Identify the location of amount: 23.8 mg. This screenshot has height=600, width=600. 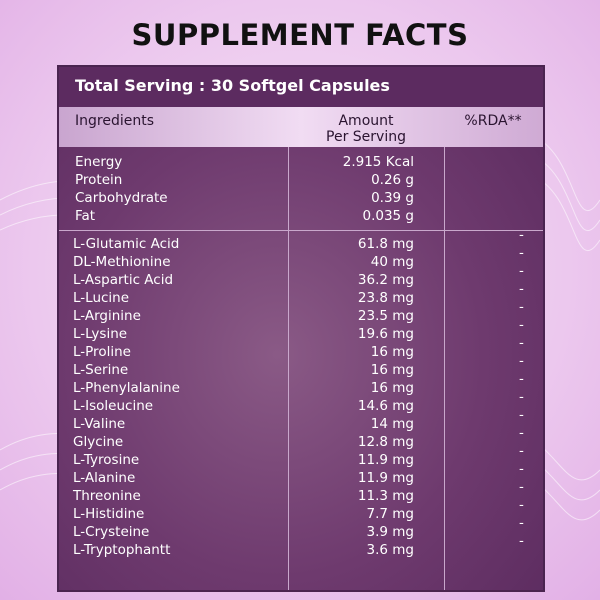
(385, 298).